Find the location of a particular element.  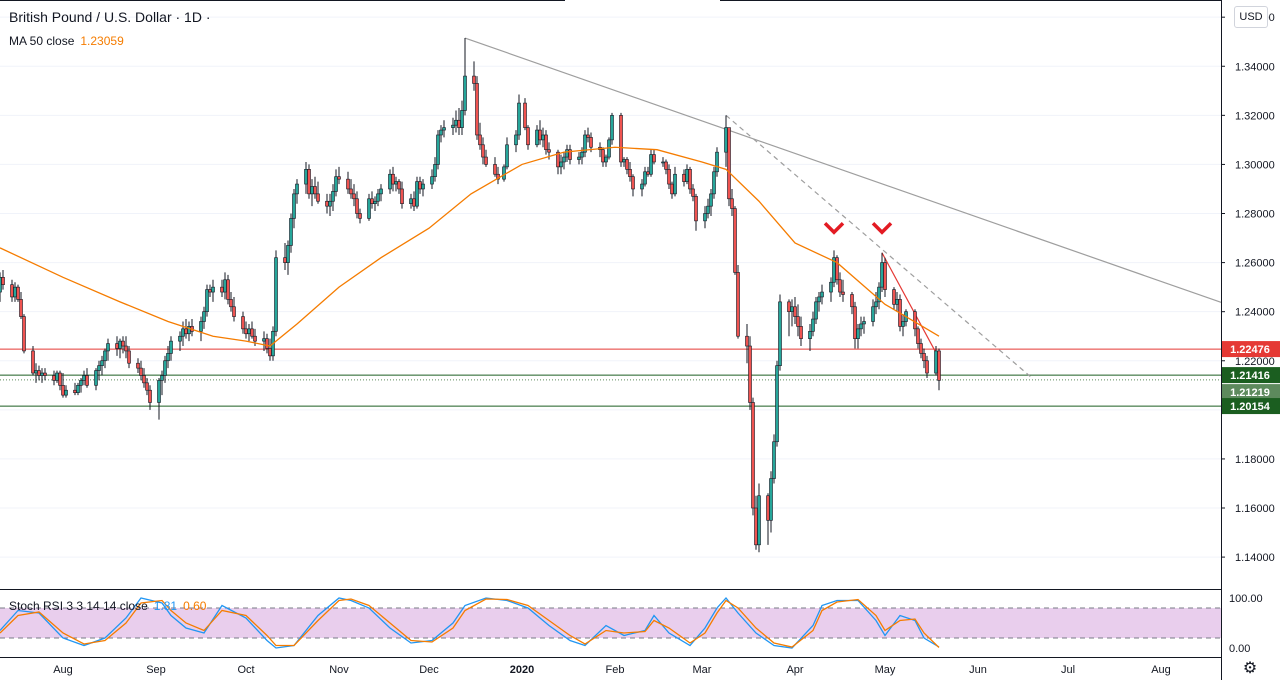

price-tick-label: 1.22000 is located at coordinates (1255, 362).